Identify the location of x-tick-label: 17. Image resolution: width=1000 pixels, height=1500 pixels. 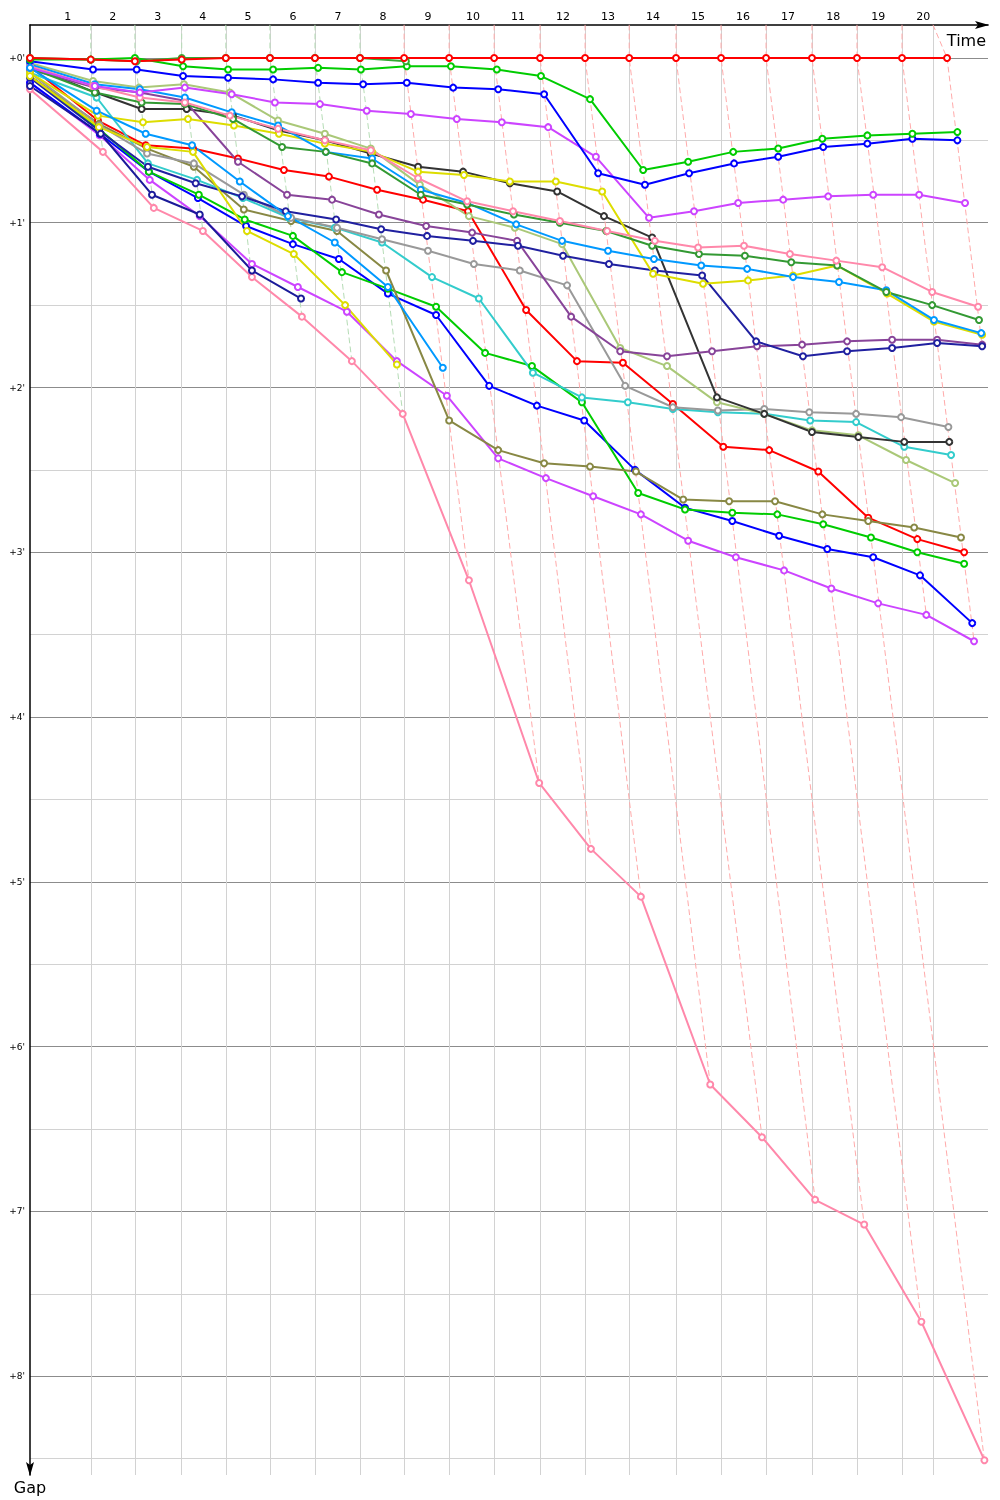
(788, 16).